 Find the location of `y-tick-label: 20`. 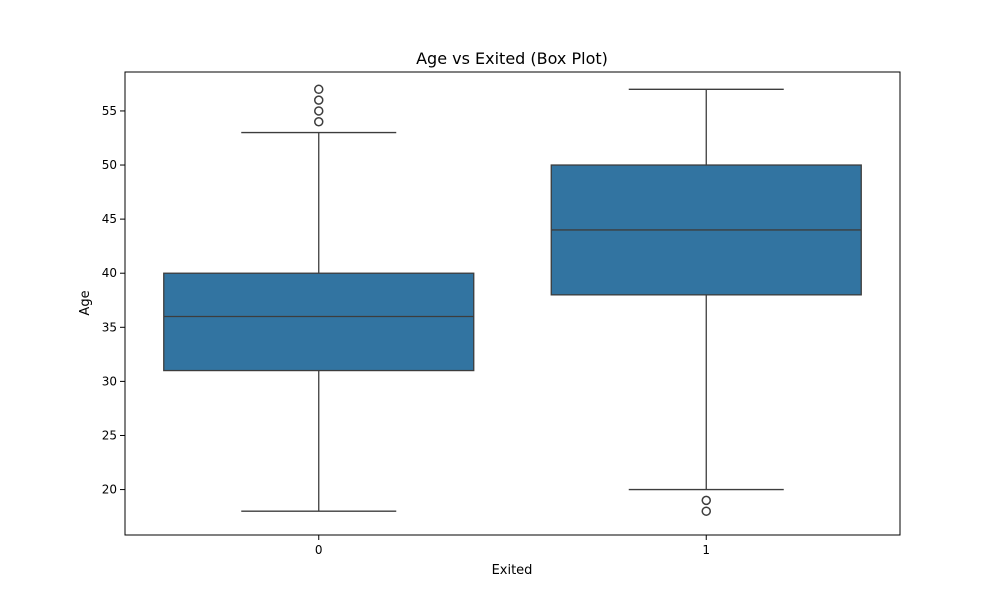

y-tick-label: 20 is located at coordinates (109, 490).